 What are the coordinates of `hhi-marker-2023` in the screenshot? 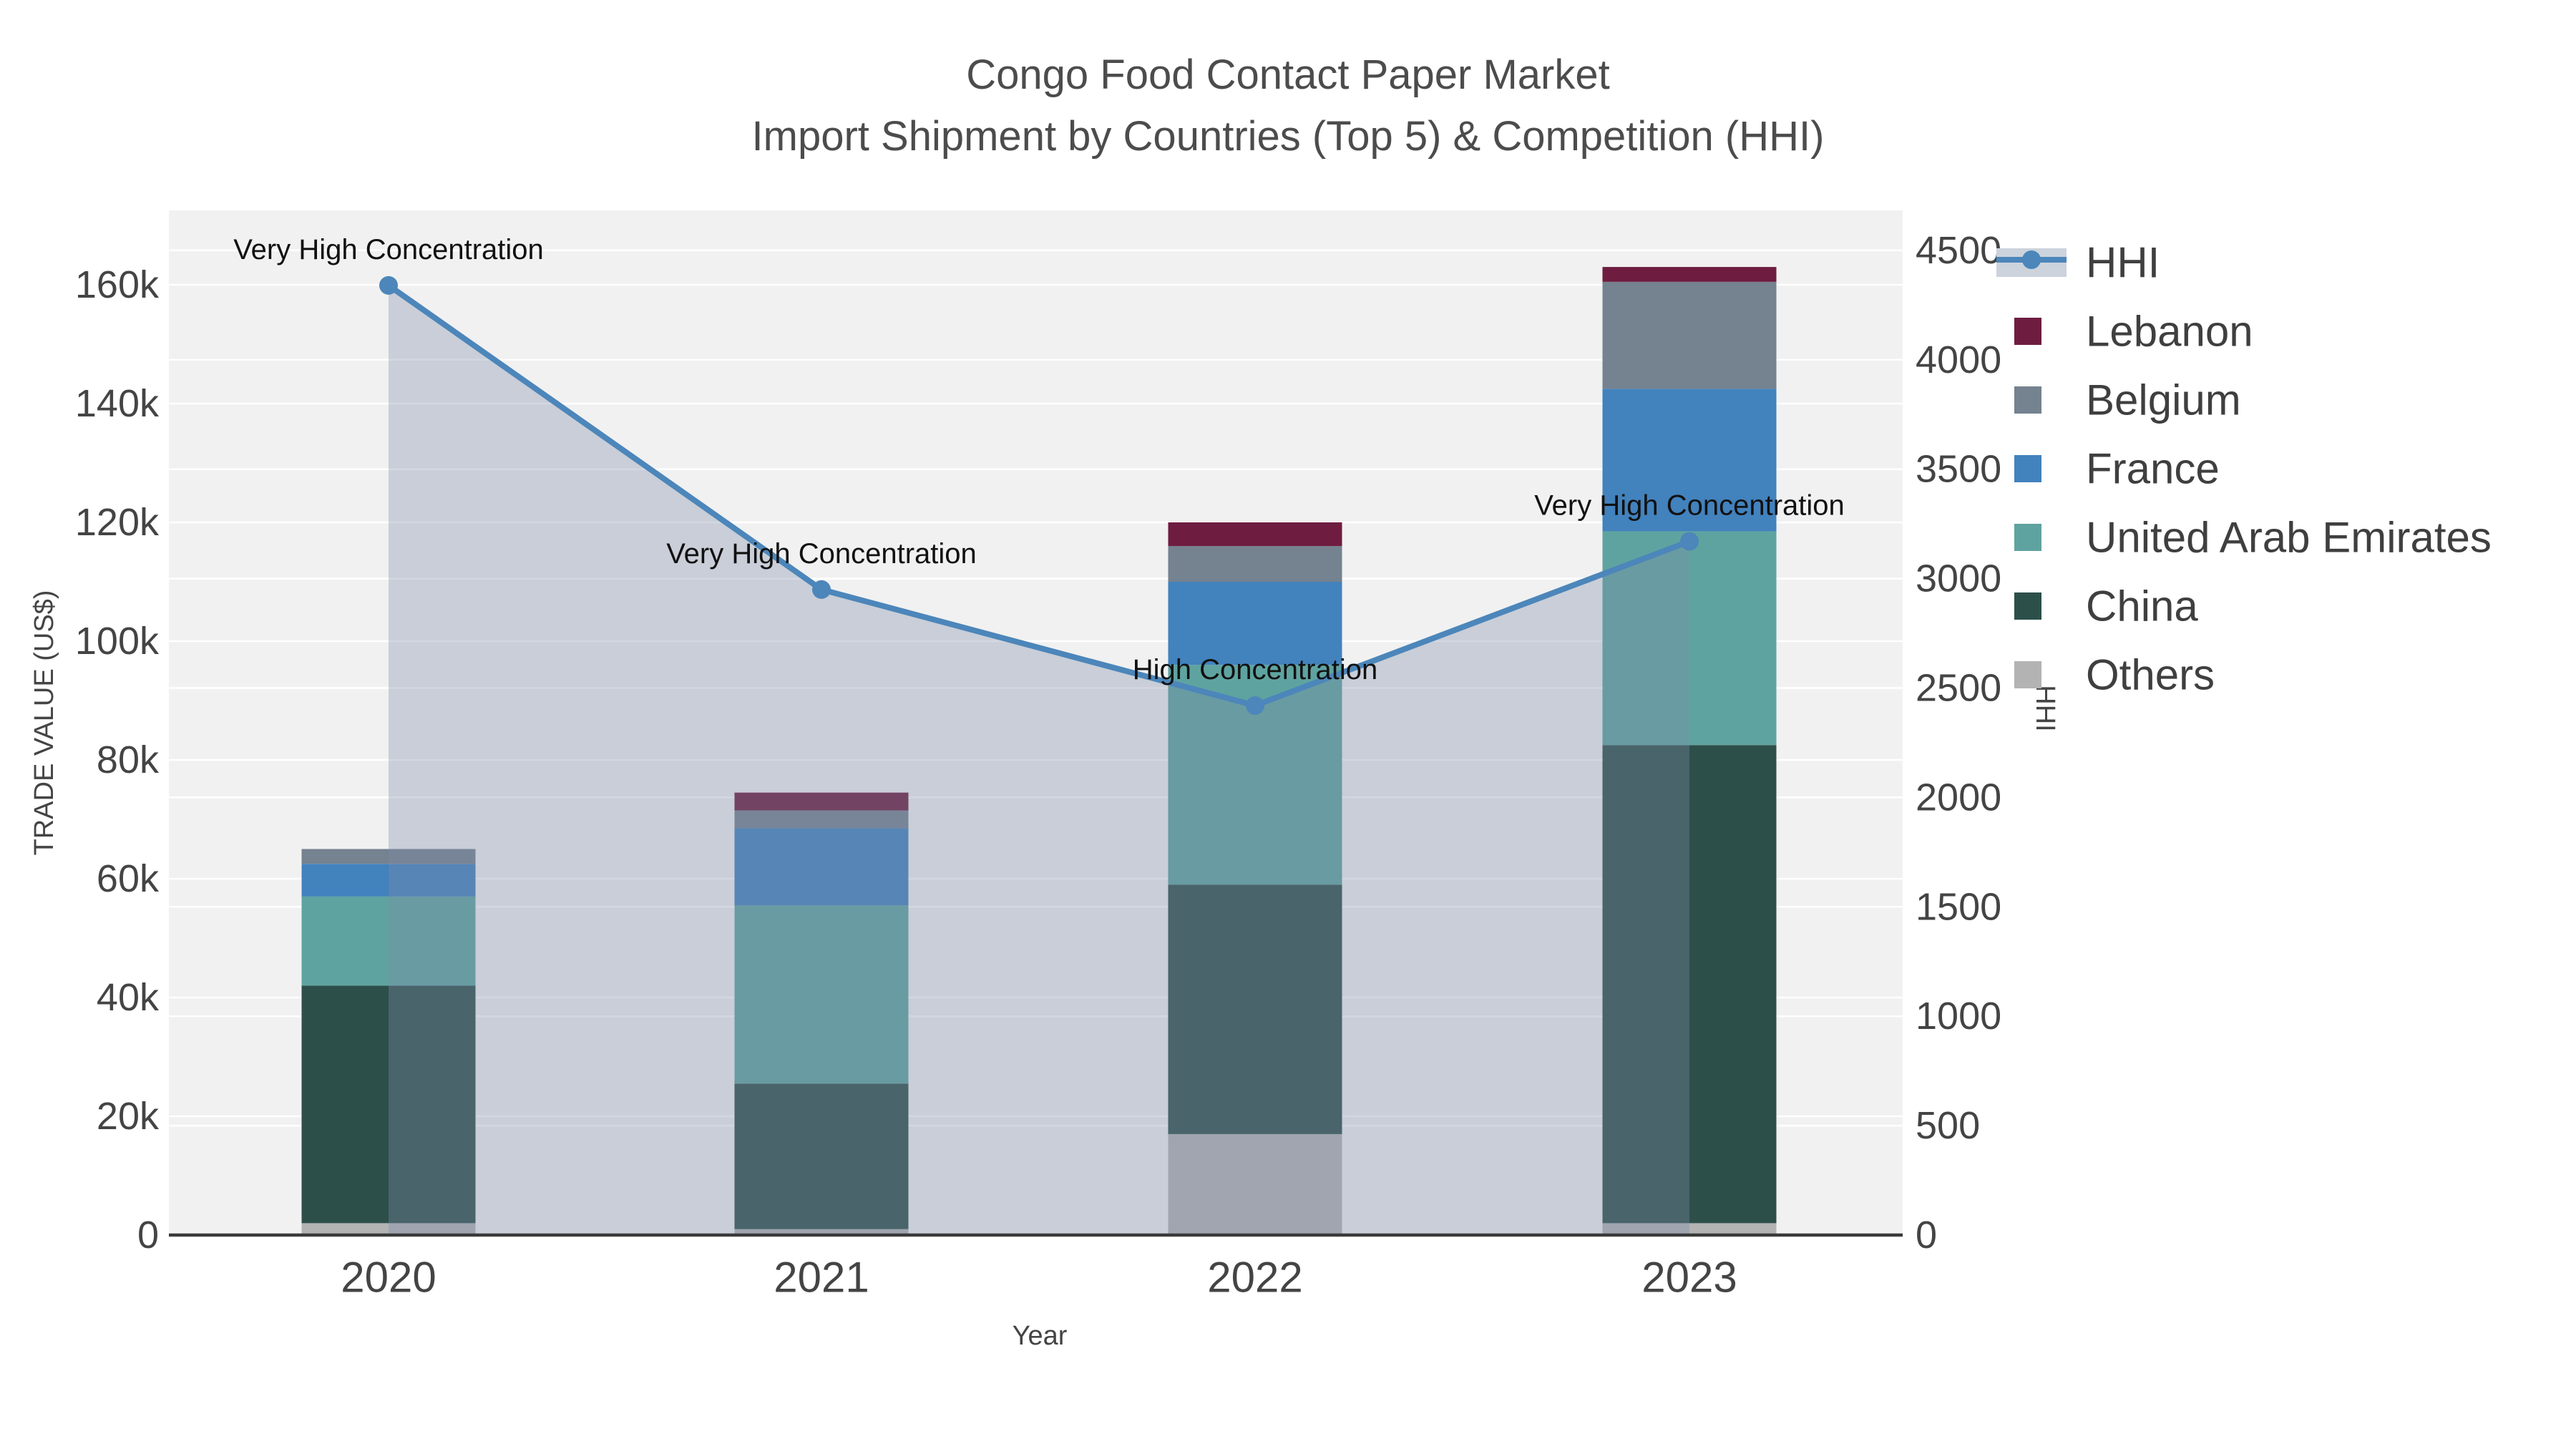 It's located at (1690, 541).